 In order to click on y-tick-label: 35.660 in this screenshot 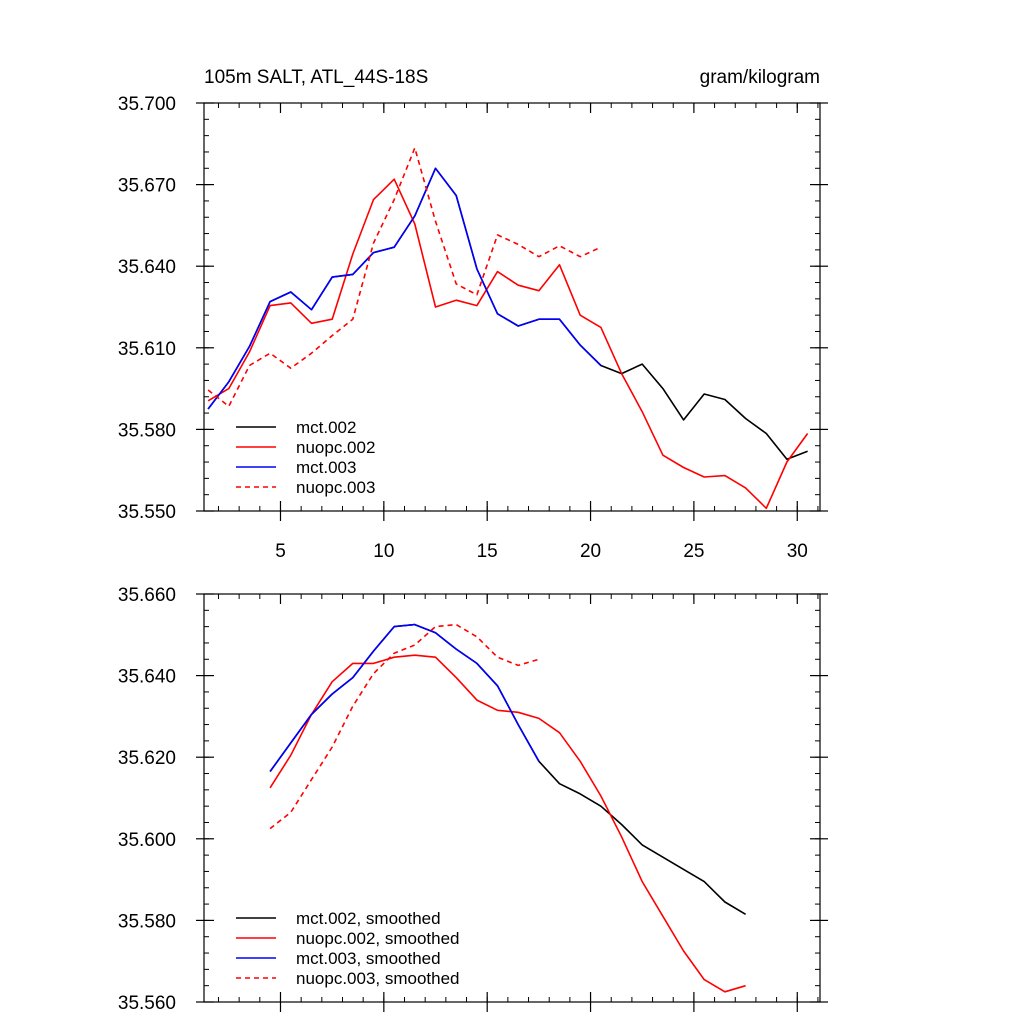, I will do `click(147, 595)`.